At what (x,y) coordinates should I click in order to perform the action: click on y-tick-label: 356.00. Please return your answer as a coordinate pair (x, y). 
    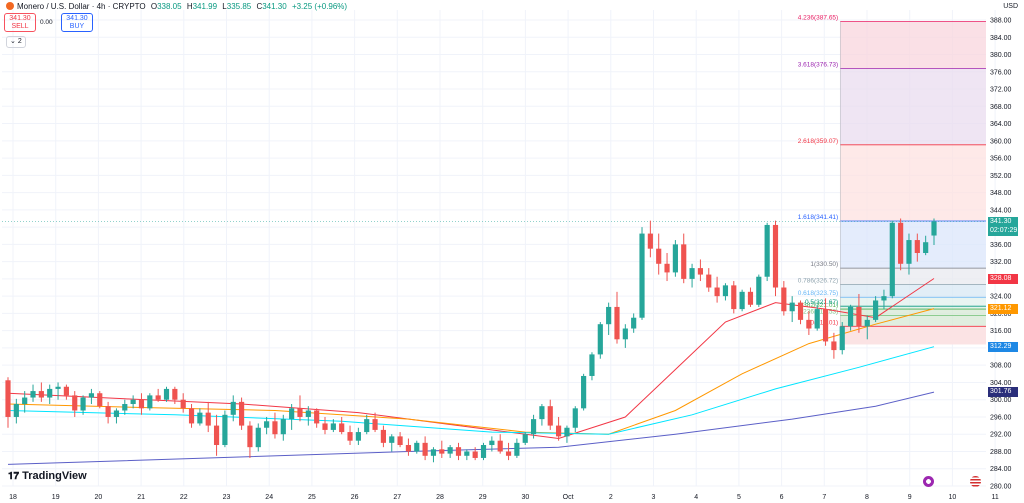
    Looking at the image, I should click on (1001, 159).